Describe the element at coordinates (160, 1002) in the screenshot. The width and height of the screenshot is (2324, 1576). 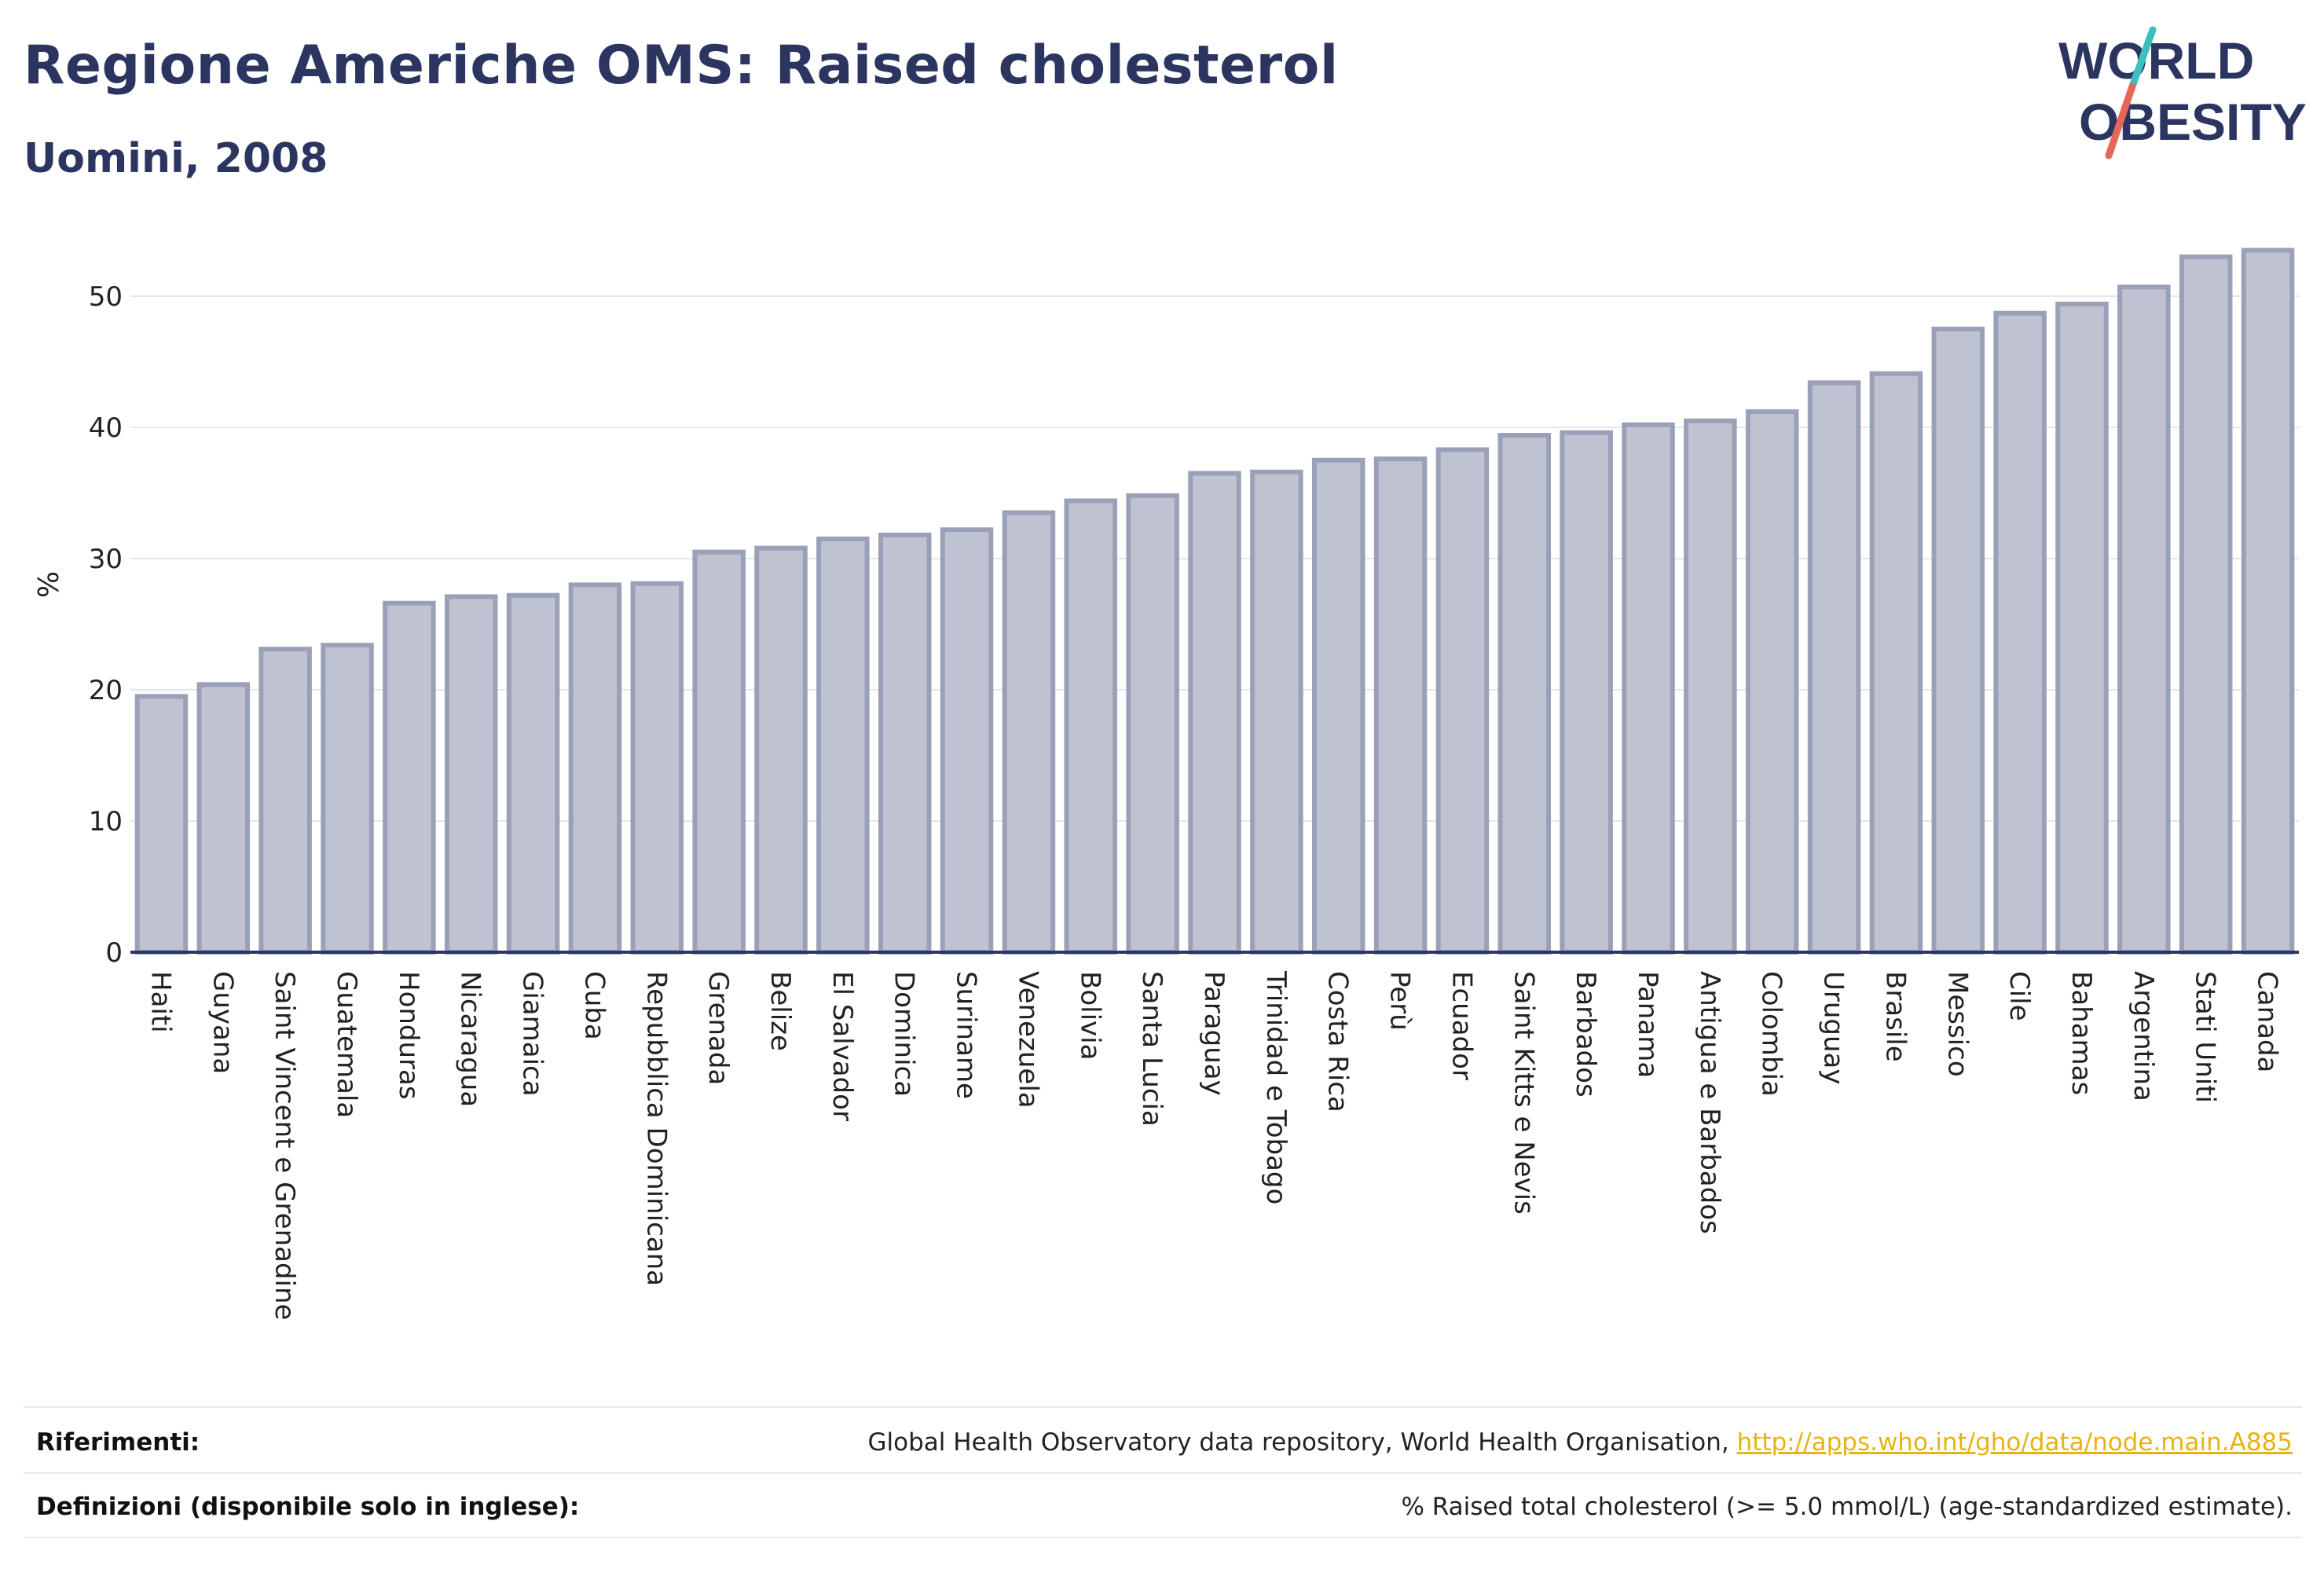
I see `x-tick-label: Haiti` at that location.